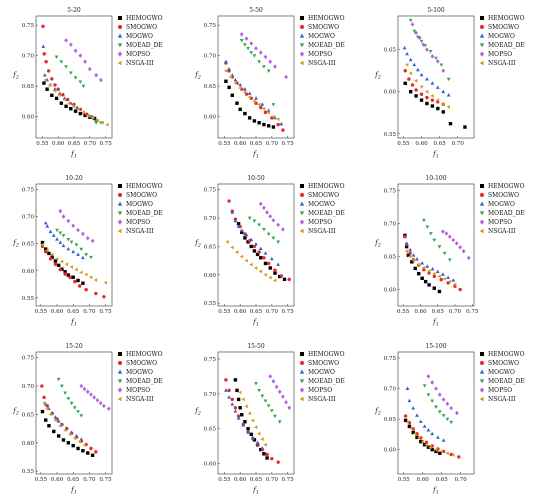 This screenshot has width=550, height=504. I want to click on chart-title: 5-100, so click(435, 10).